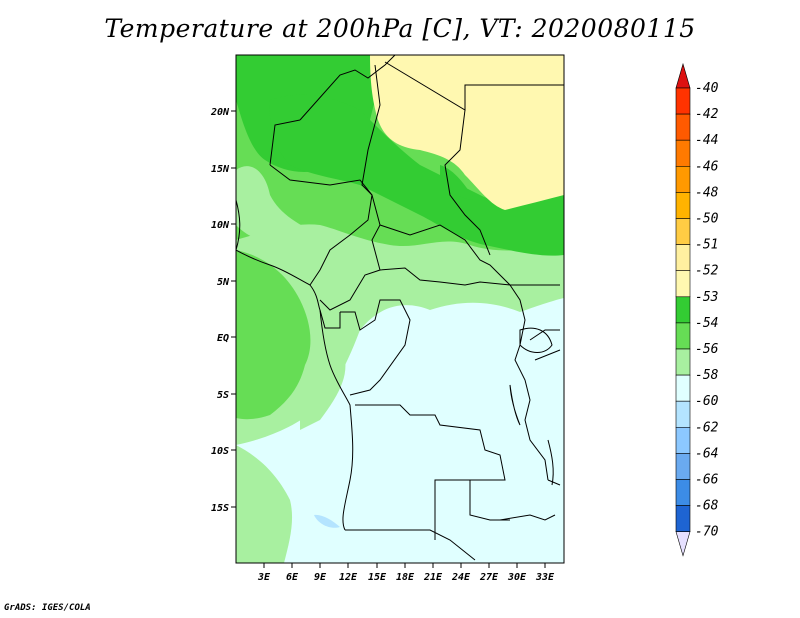  I want to click on lon-label: 6E, so click(292, 577).